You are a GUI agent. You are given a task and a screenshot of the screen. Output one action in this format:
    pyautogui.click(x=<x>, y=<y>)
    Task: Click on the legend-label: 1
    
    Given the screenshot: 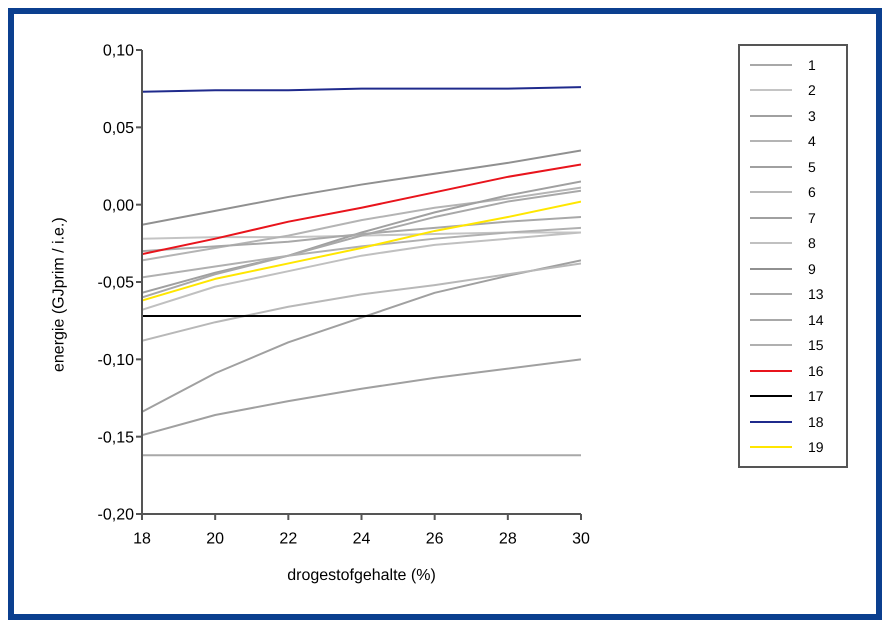 What is the action you would take?
    pyautogui.click(x=812, y=64)
    